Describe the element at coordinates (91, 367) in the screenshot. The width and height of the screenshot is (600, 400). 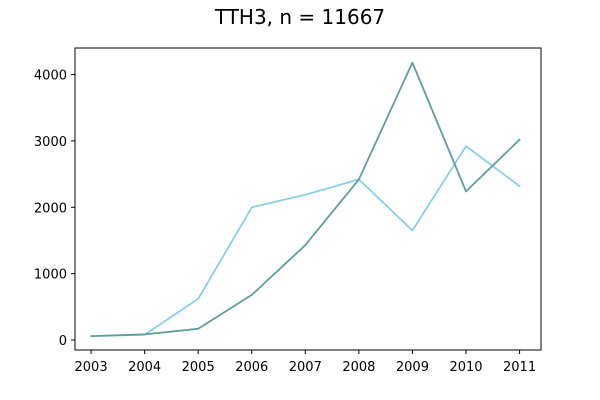
I see `x-tick-label: 2003` at that location.